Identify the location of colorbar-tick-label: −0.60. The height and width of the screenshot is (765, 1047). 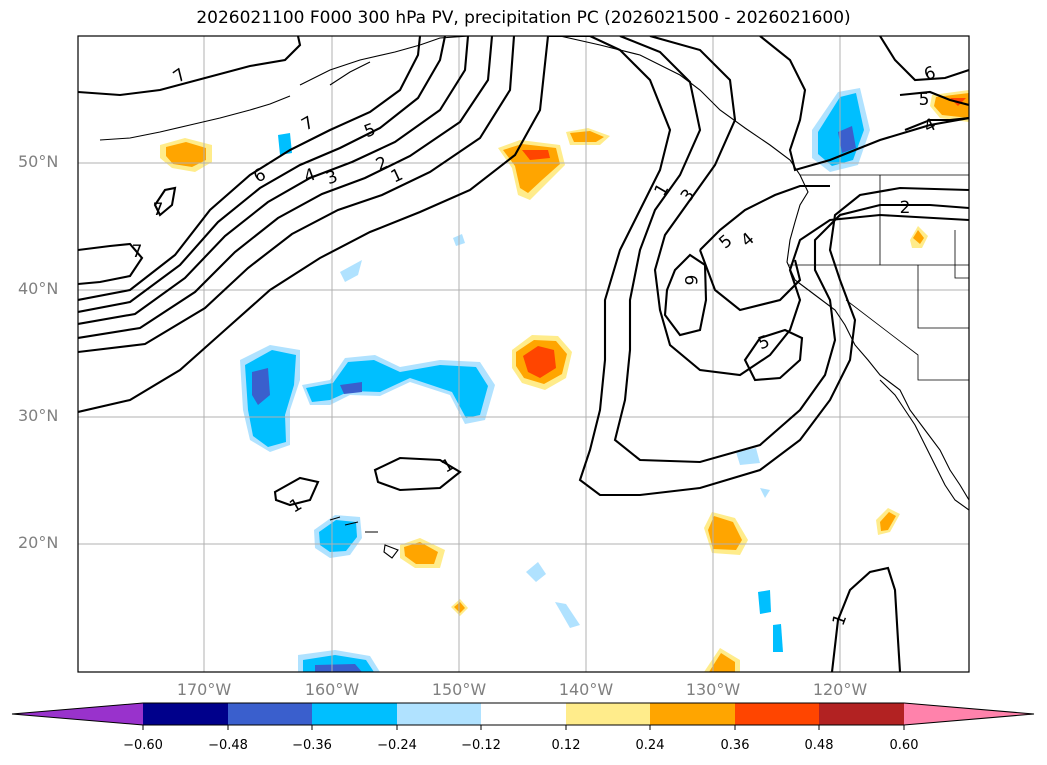
(143, 745).